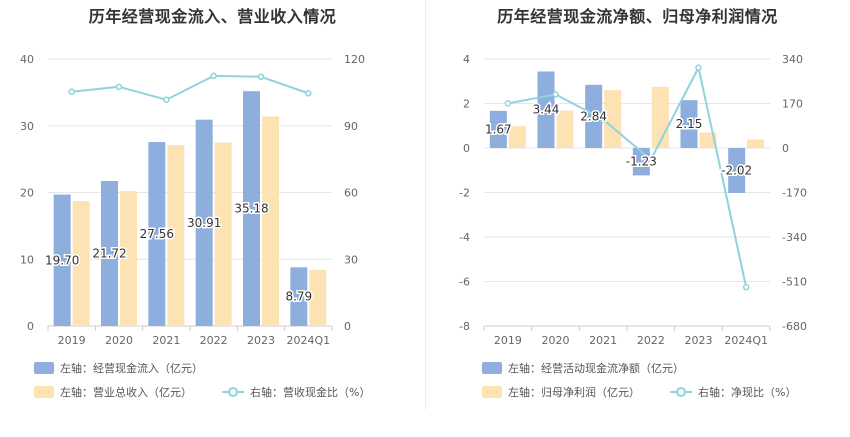 This screenshot has height=437, width=850. What do you see at coordinates (425, 205) in the screenshot?
I see `panel-divider` at bounding box center [425, 205].